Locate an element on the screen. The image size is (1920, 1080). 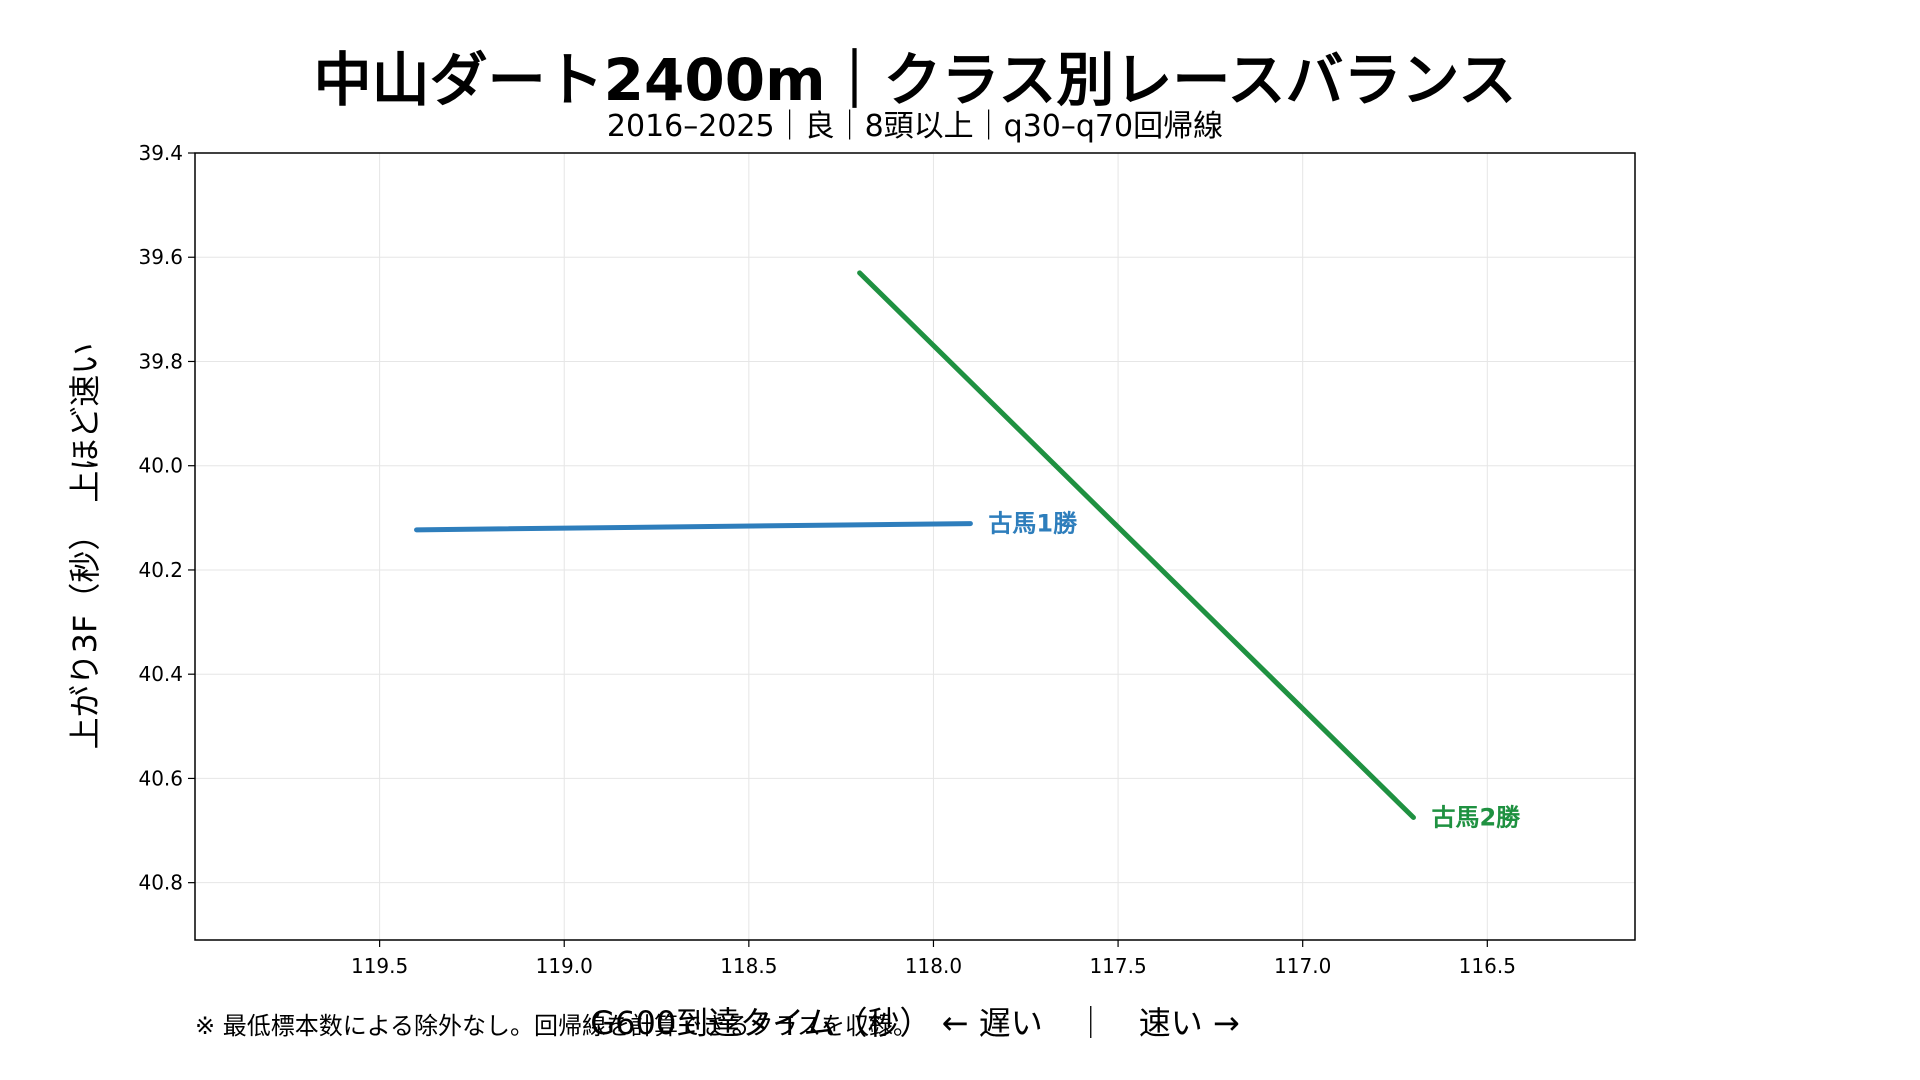
x-axis-ticks: 119.5 119.0 118.5 118.0 117.5 117.0 116.5 is located at coordinates (933, 959).